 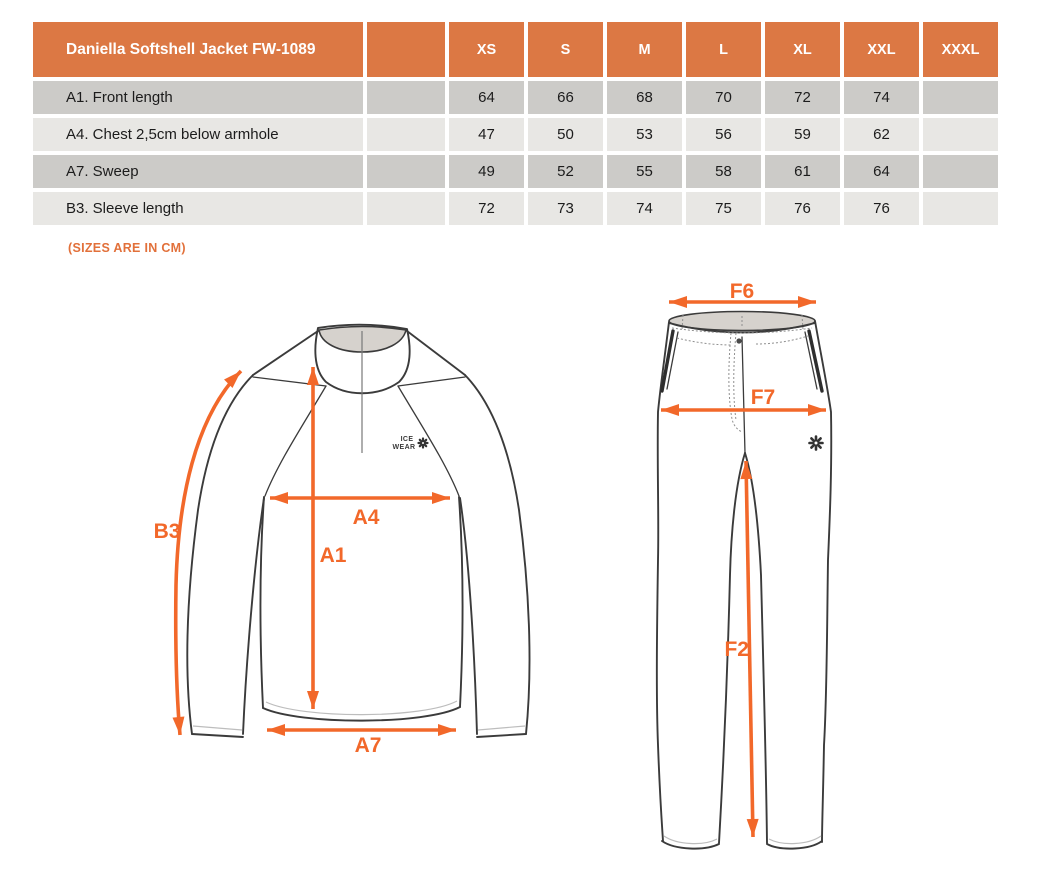 What do you see at coordinates (468, 616) in the screenshot?
I see `jacket-right-sleeve-inner` at bounding box center [468, 616].